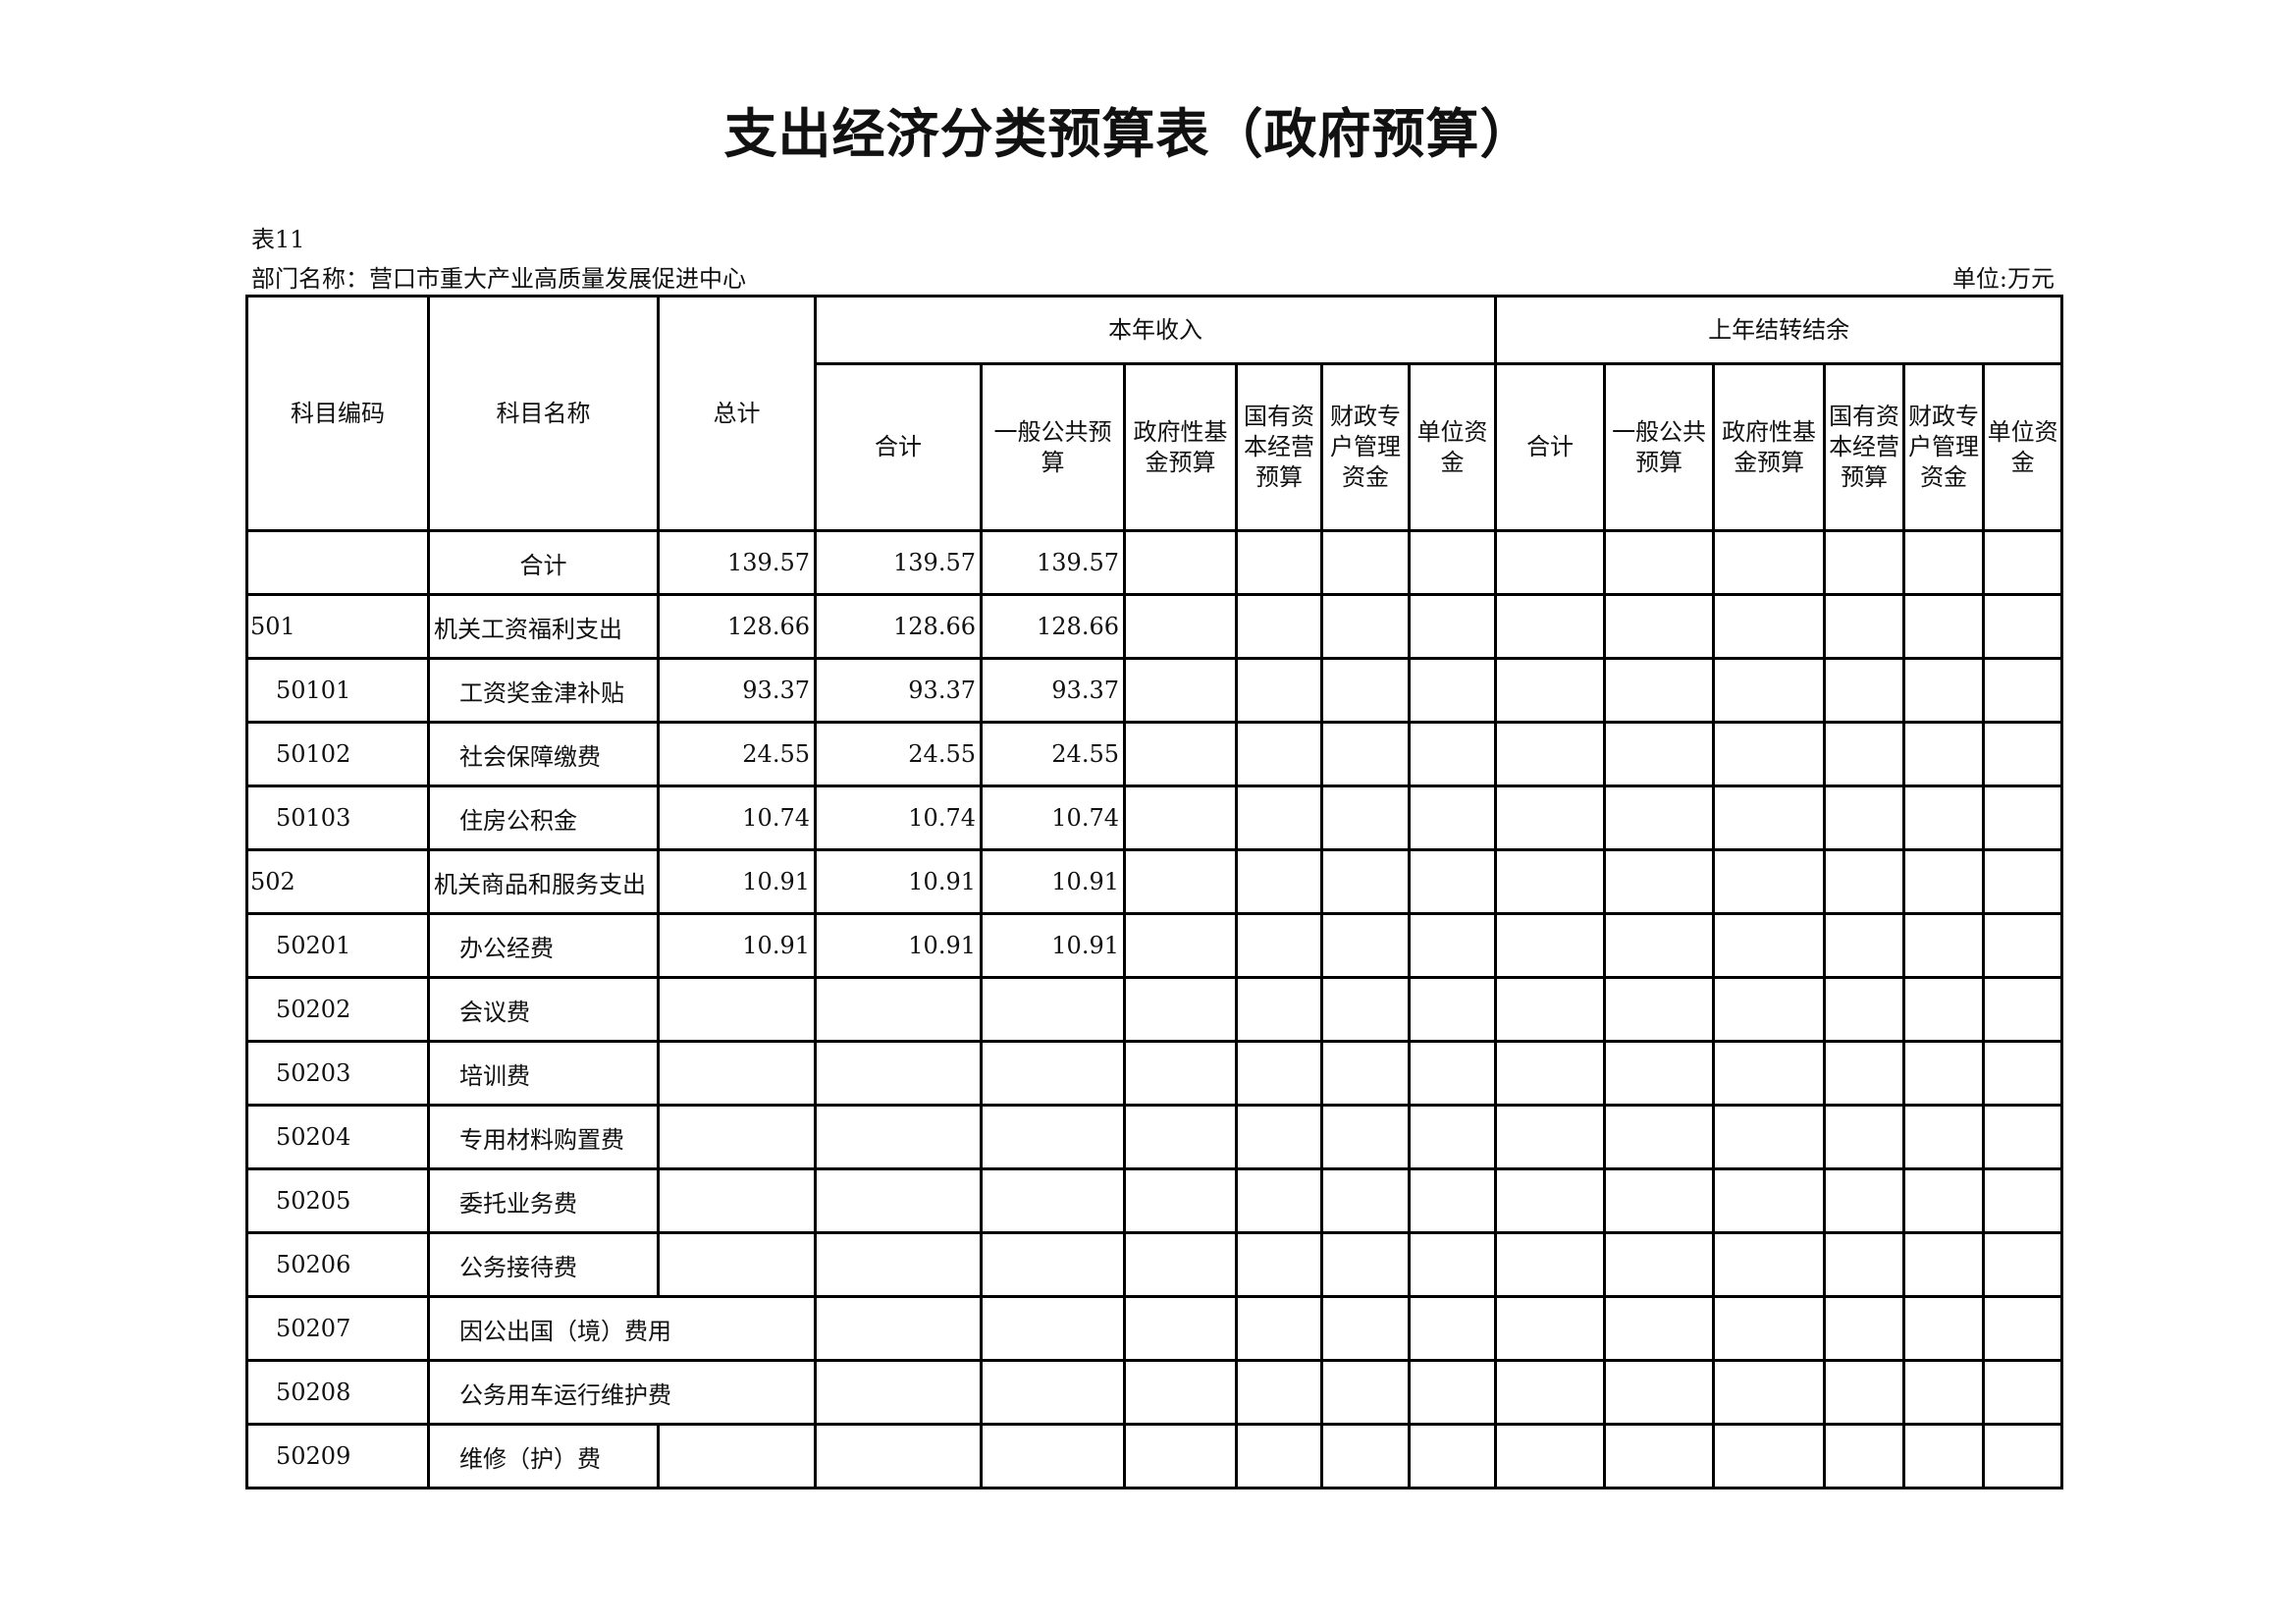 This screenshot has width=2296, height=1624. What do you see at coordinates (898, 447) in the screenshot?
I see `header-current-0: 合计` at bounding box center [898, 447].